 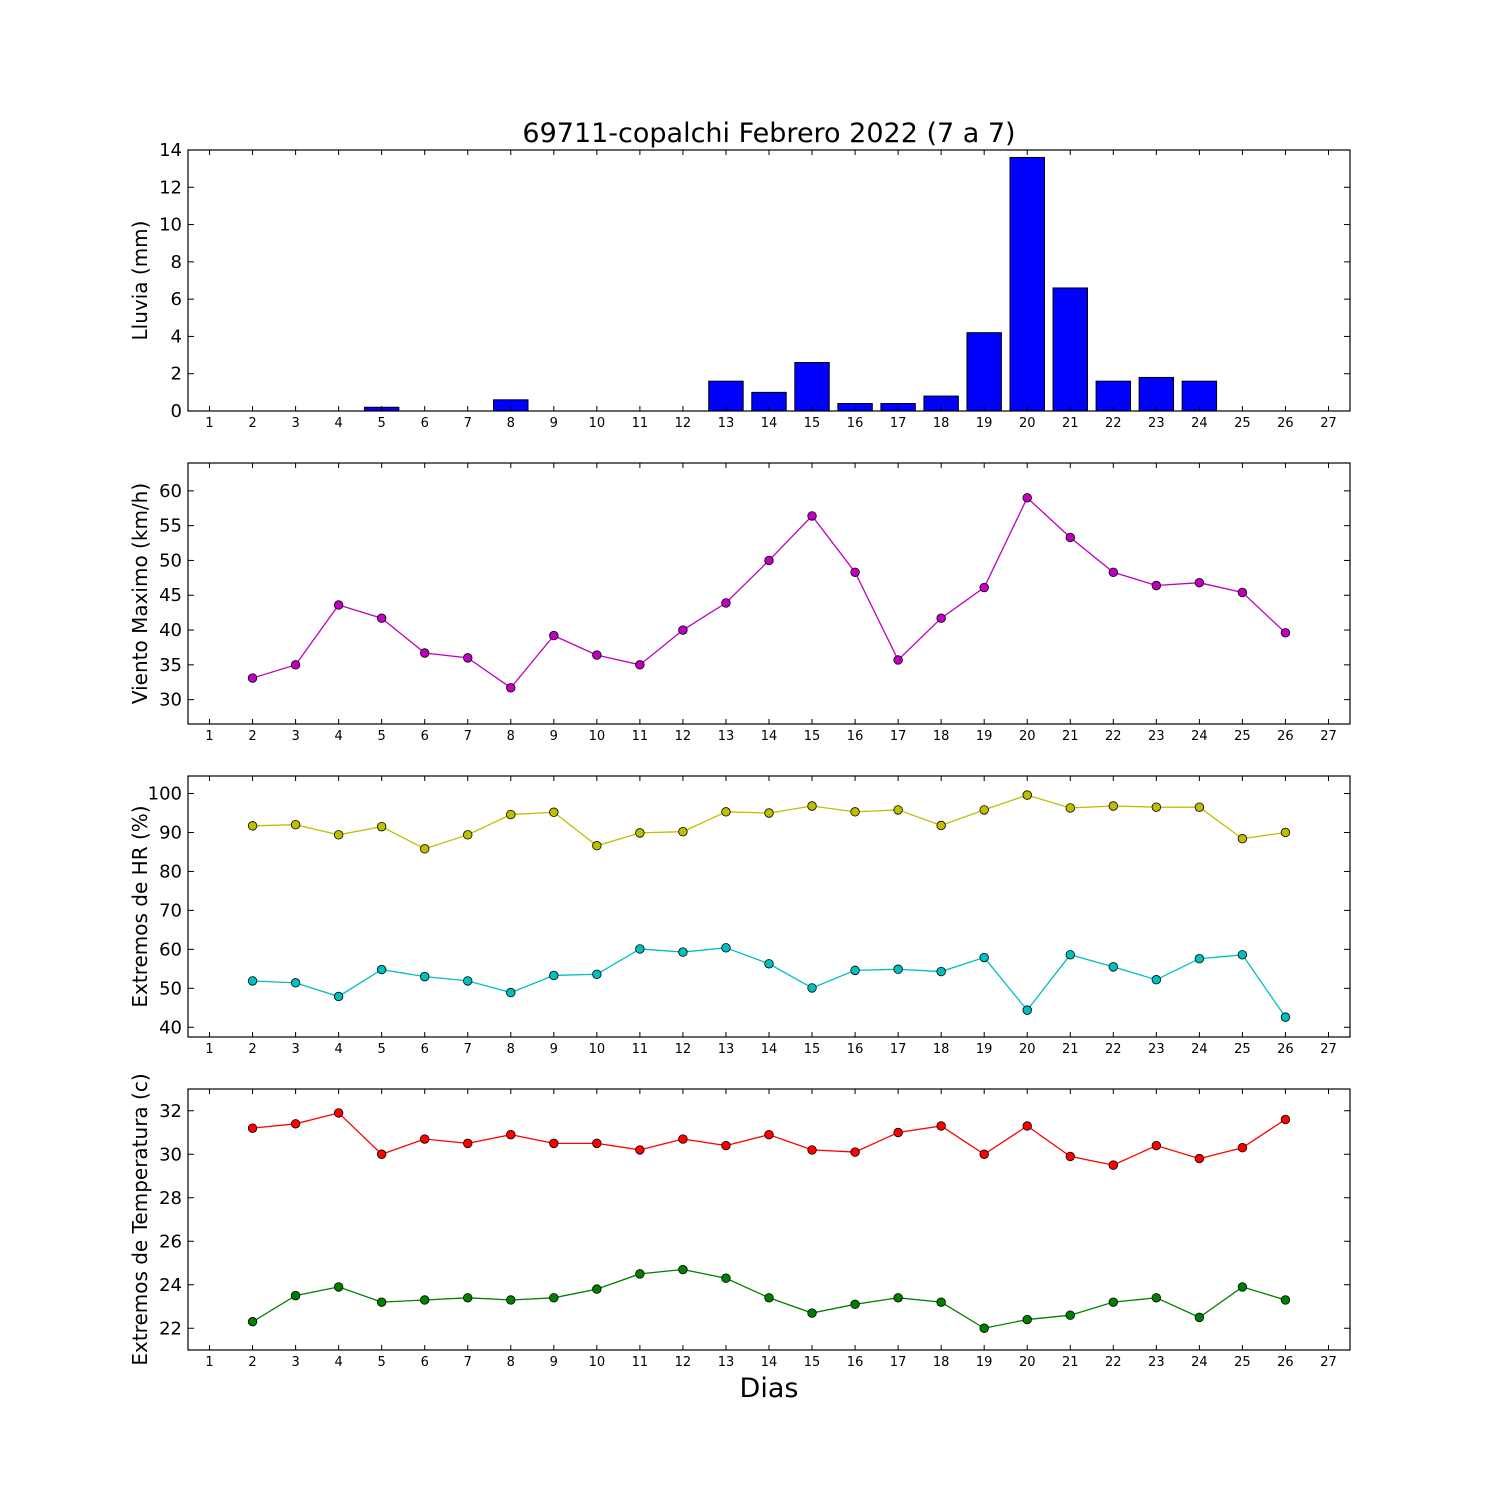 What do you see at coordinates (554, 423) in the screenshot?
I see `rain-xtick-label: 9` at bounding box center [554, 423].